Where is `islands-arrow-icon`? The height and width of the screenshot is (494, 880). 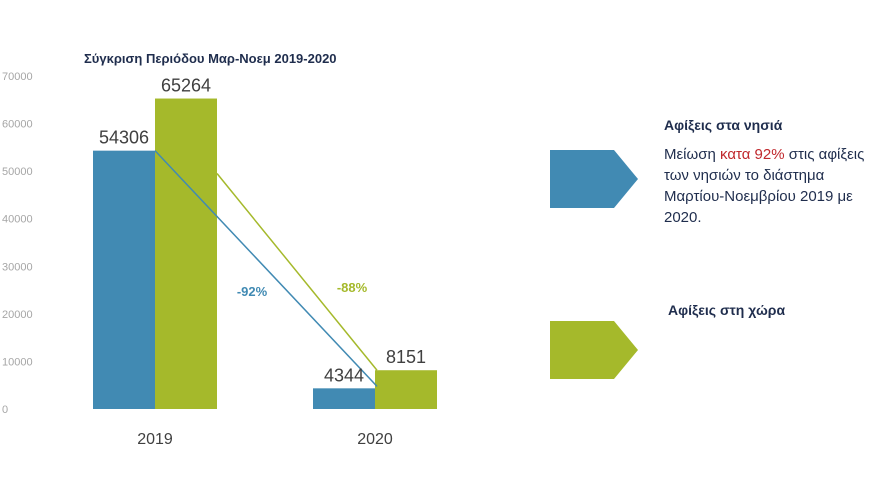 islands-arrow-icon is located at coordinates (594, 179).